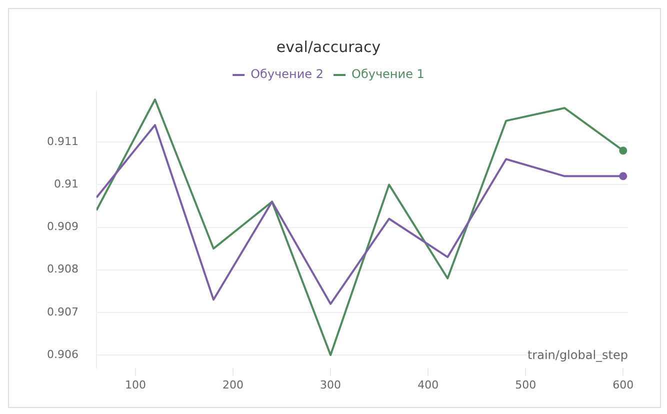  What do you see at coordinates (525, 385) in the screenshot?
I see `x-tick-label: 500` at bounding box center [525, 385].